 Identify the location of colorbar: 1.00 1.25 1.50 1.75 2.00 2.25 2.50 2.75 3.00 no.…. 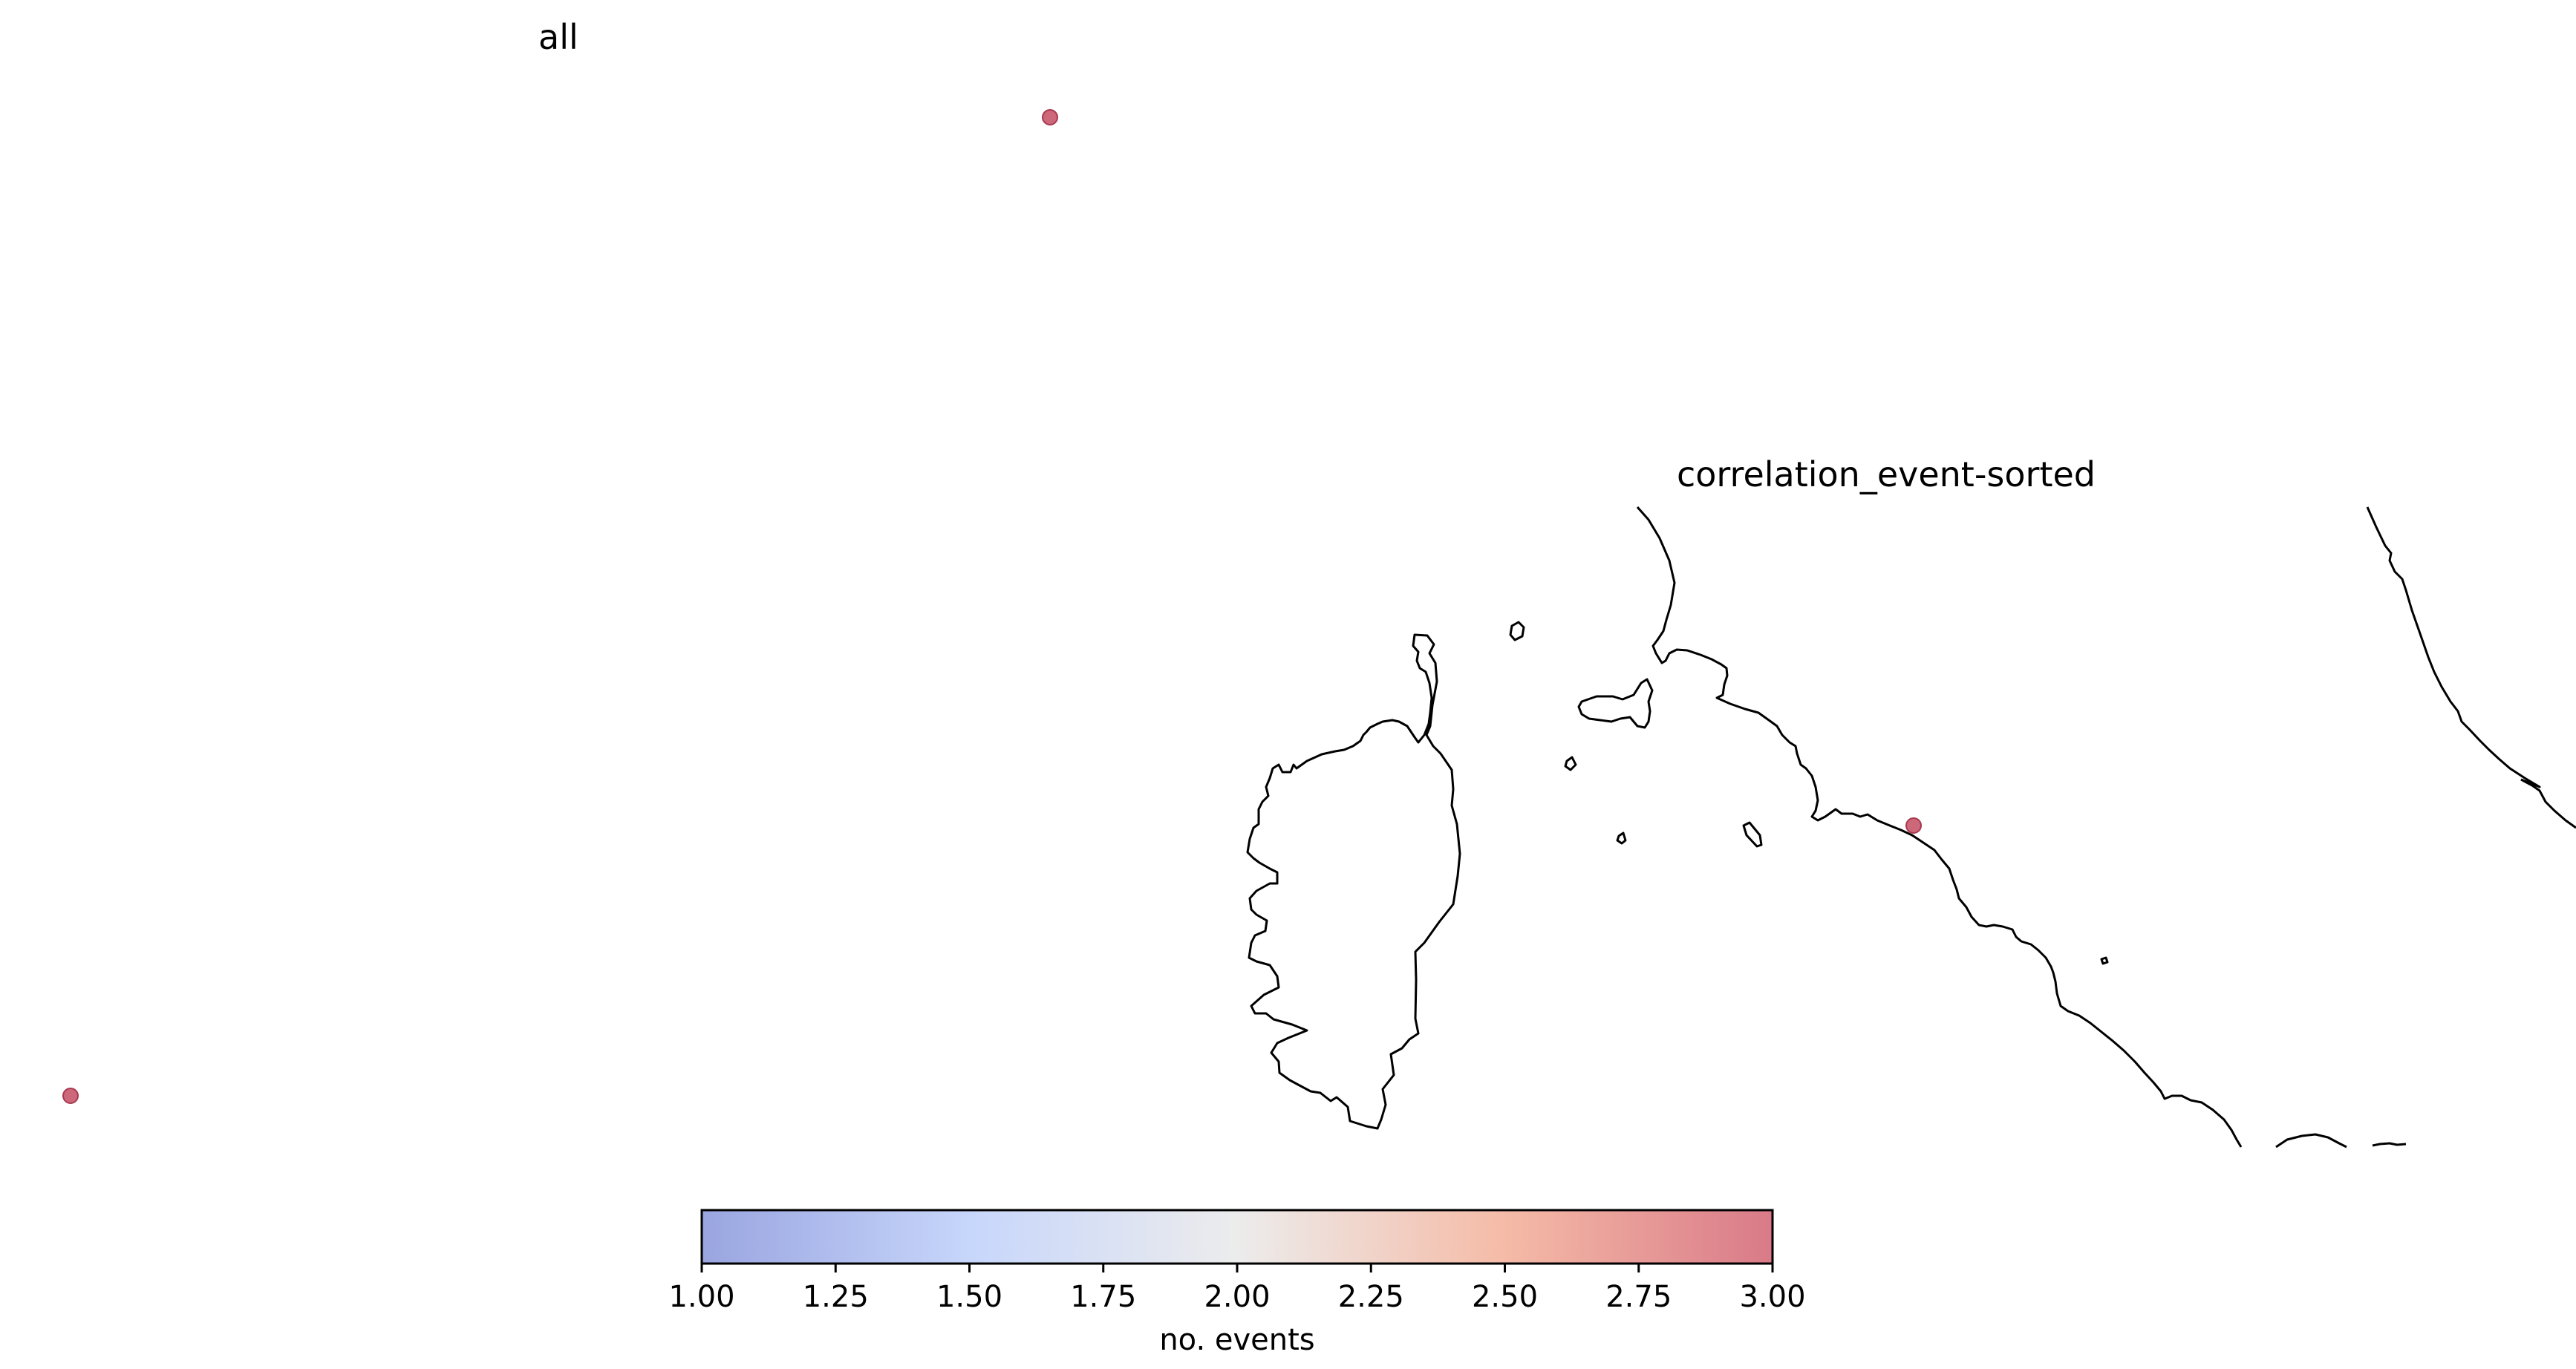
(1237, 1283).